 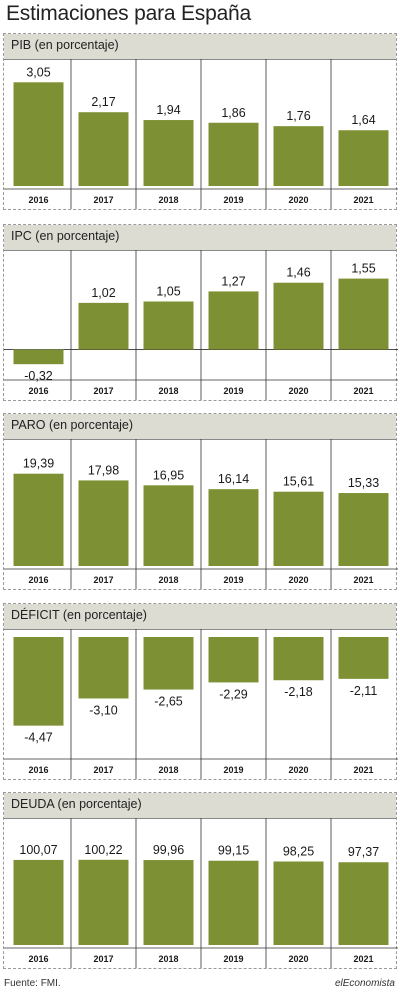 What do you see at coordinates (103, 850) in the screenshot?
I see `data-label: 100,22` at bounding box center [103, 850].